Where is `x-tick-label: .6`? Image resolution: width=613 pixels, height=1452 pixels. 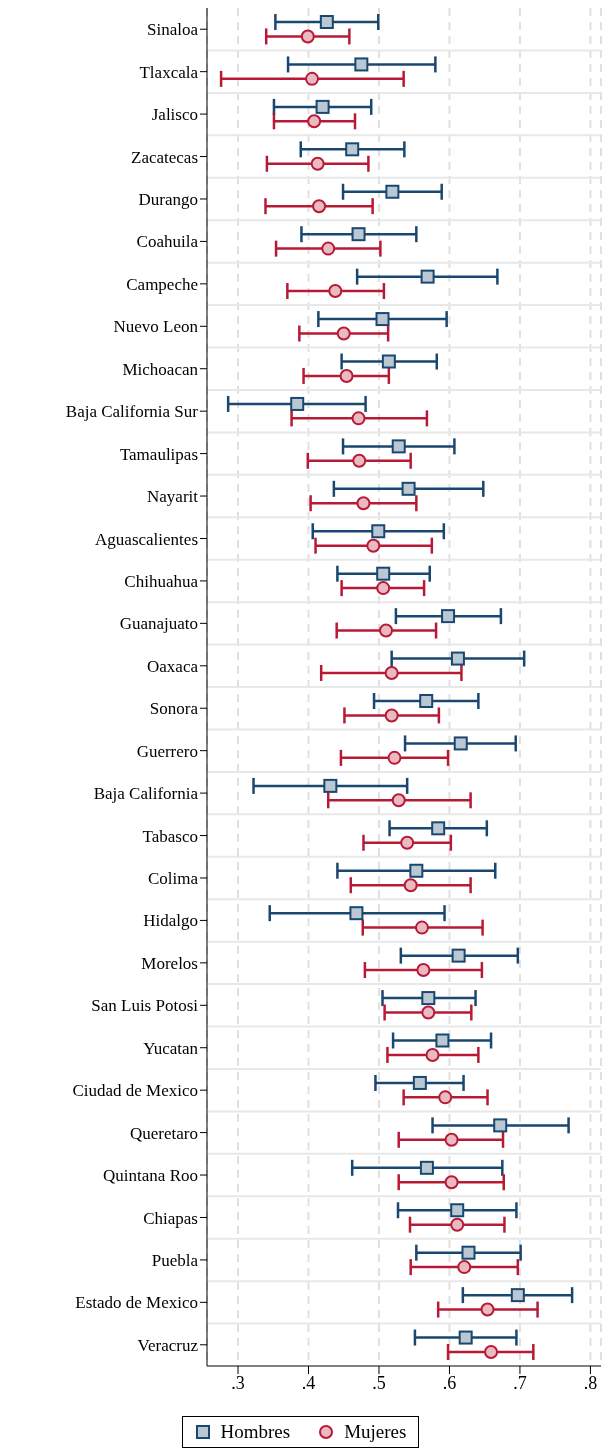 x-tick-label: .6 is located at coordinates (449, 1382).